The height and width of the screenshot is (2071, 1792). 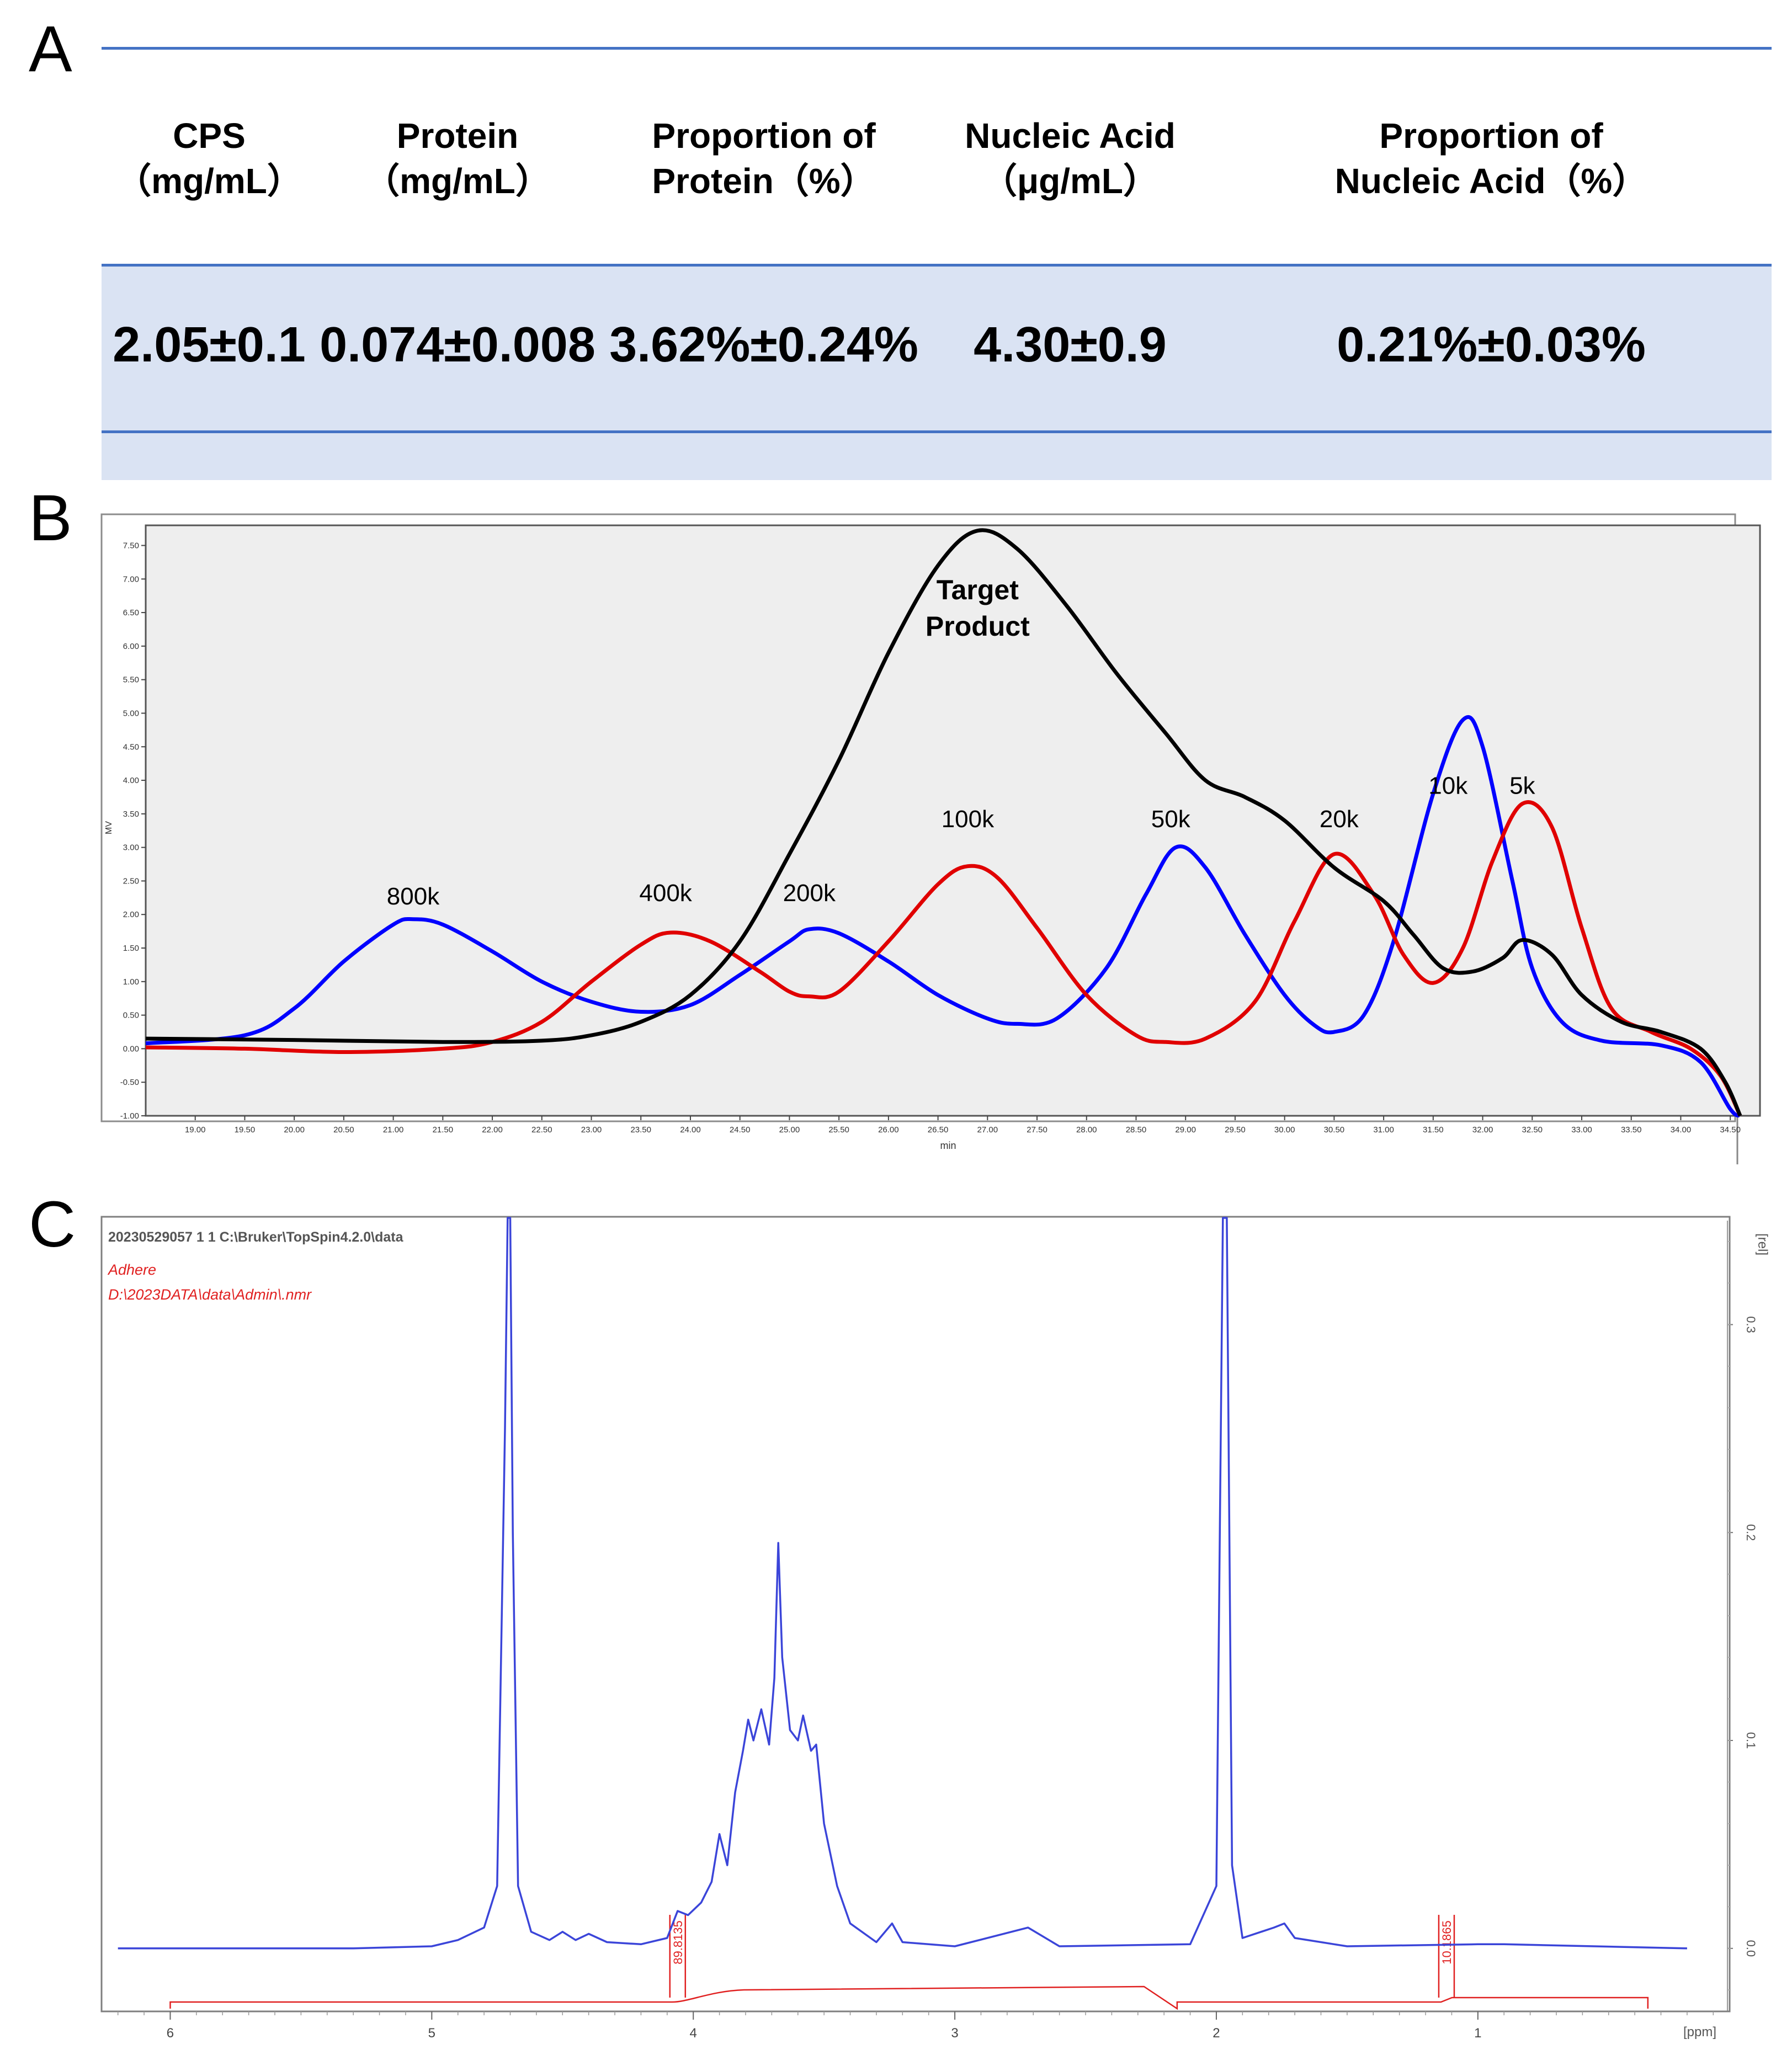 I want to click on header-nucleic-acid-proportion-line1: Proportion of, so click(x=1491, y=136).